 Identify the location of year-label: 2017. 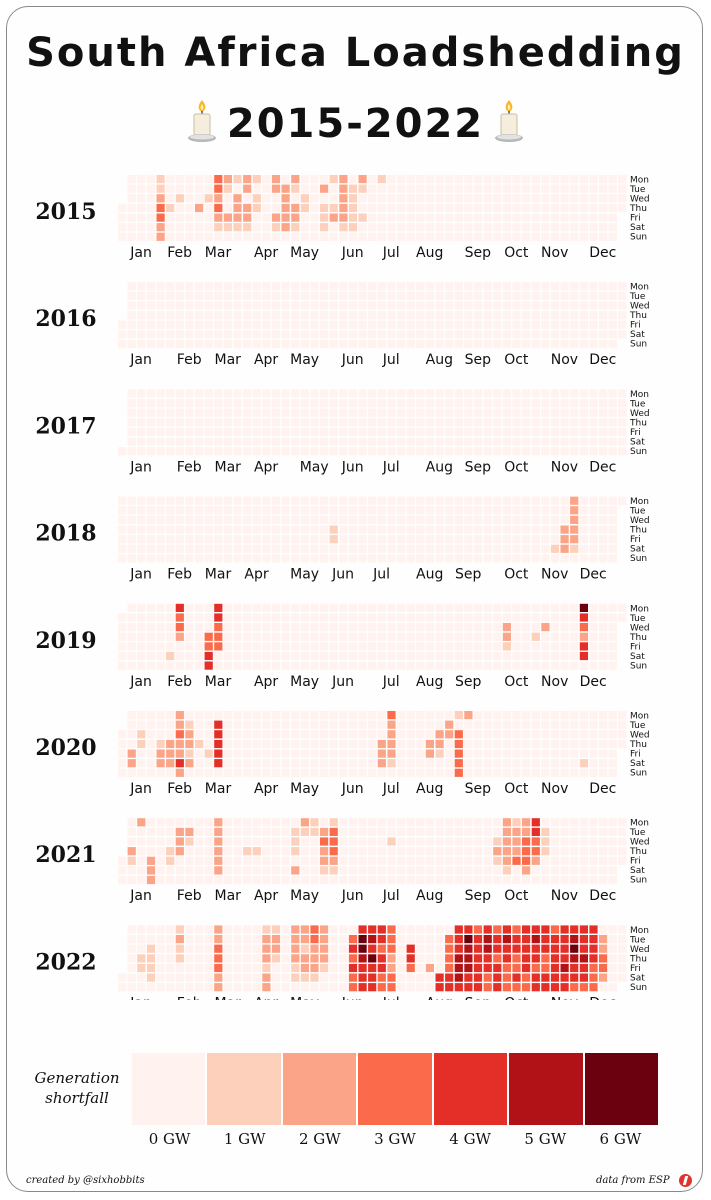
(65, 426).